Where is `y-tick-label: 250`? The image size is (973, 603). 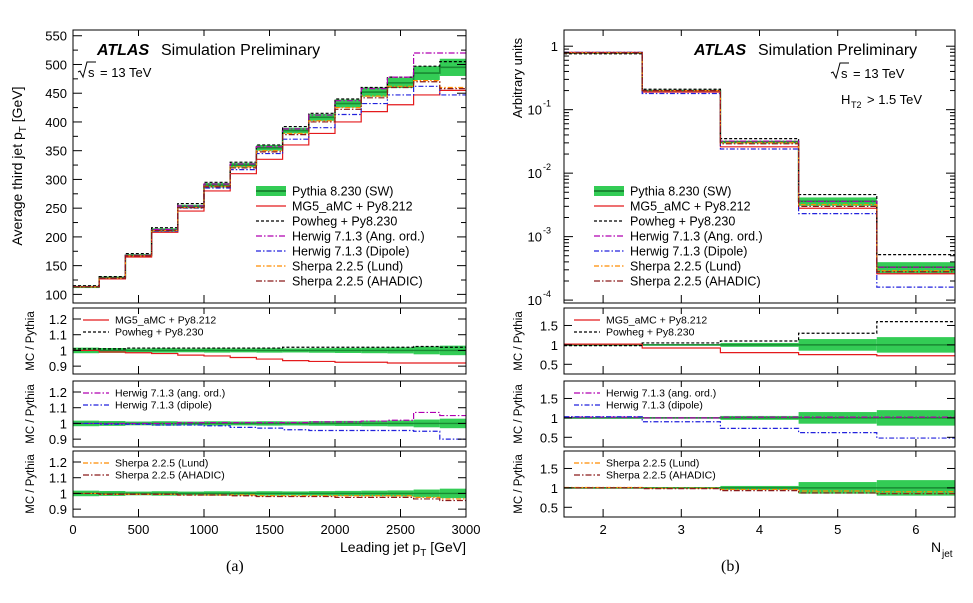 y-tick-label: 250 is located at coordinates (56, 208).